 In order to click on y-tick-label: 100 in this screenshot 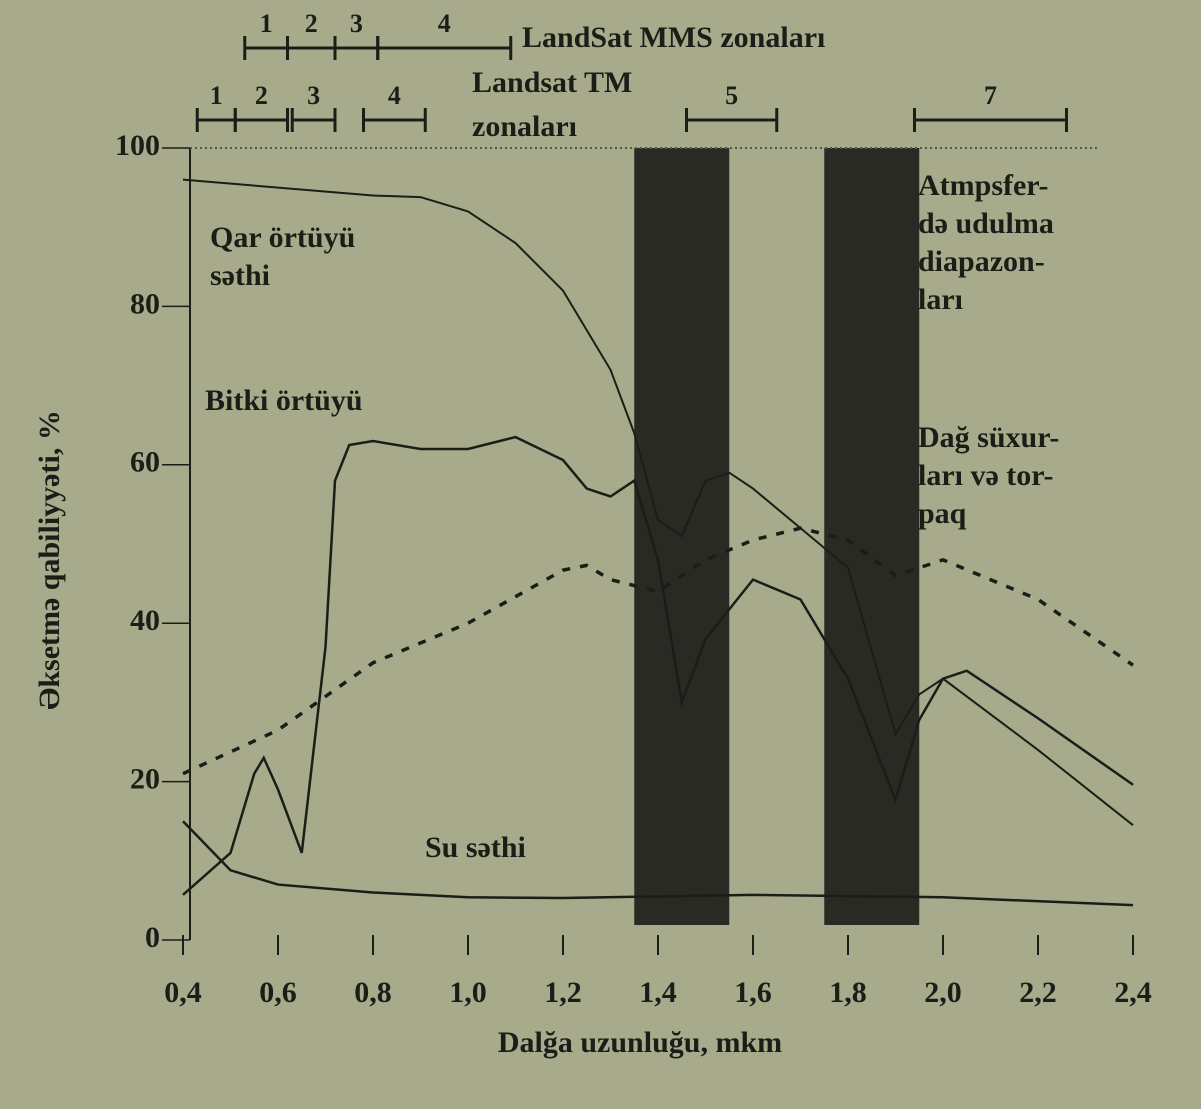, I will do `click(137, 145)`.